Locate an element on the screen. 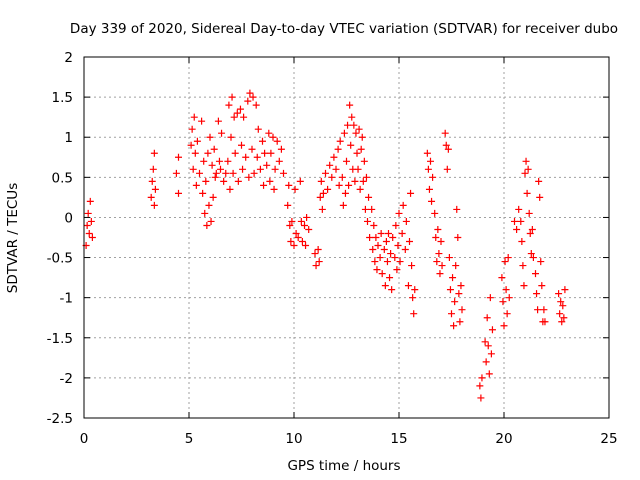 The image size is (640, 480). x-tick-label: 15 is located at coordinates (398, 439).